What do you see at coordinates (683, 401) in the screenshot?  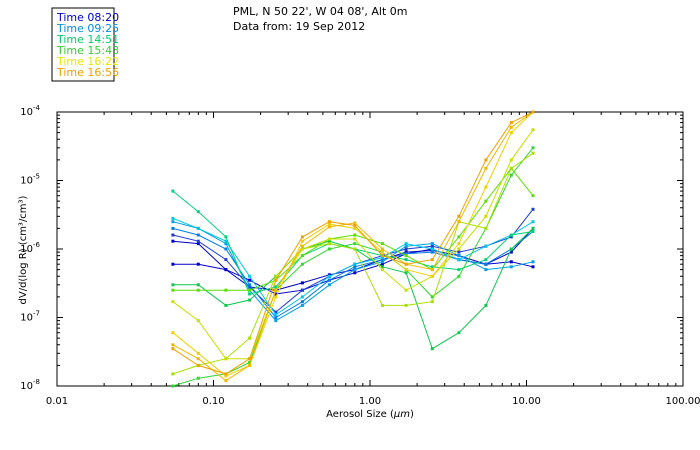 I see `x-tick-label: 100.00` at bounding box center [683, 401].